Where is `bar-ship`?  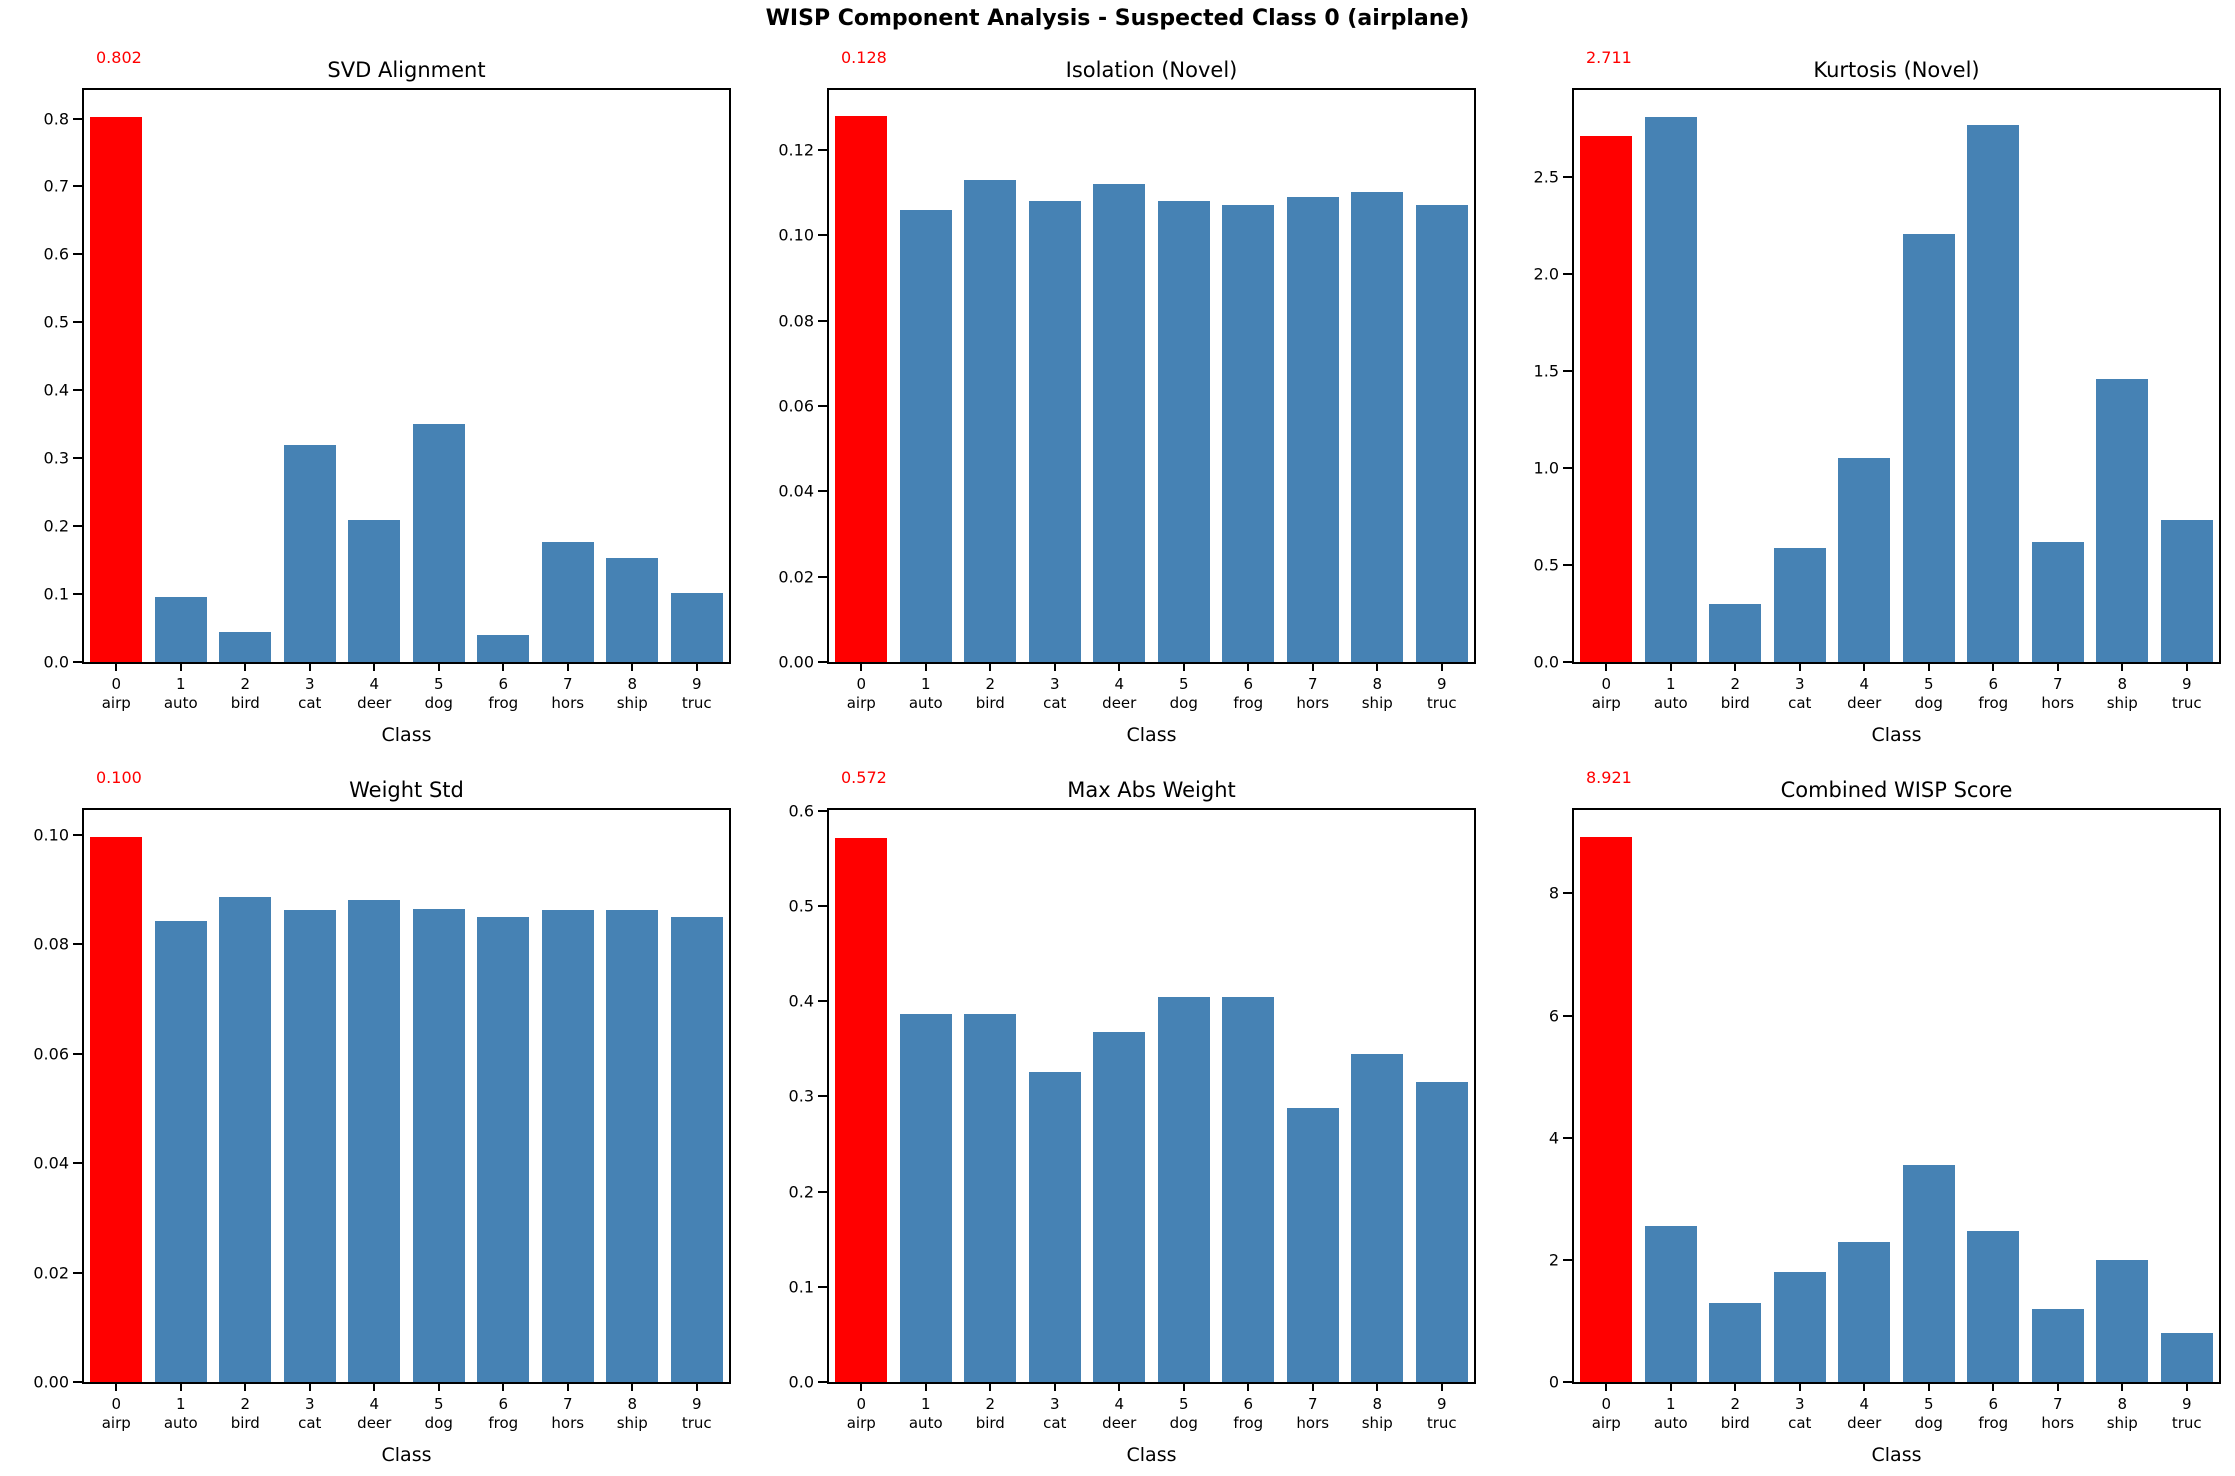 bar-ship is located at coordinates (2122, 520).